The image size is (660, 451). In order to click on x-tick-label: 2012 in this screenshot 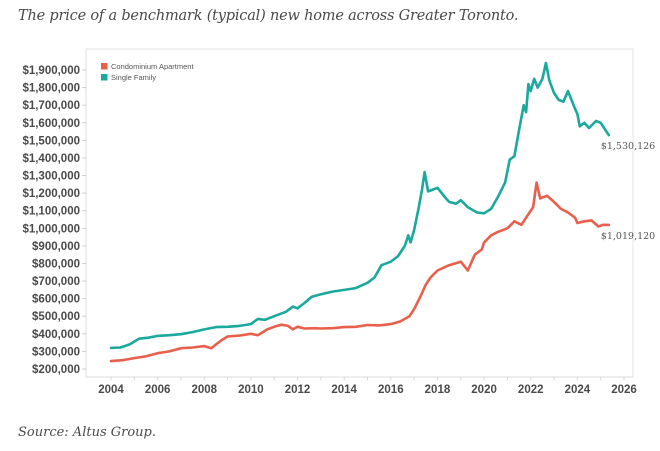, I will do `click(298, 390)`.